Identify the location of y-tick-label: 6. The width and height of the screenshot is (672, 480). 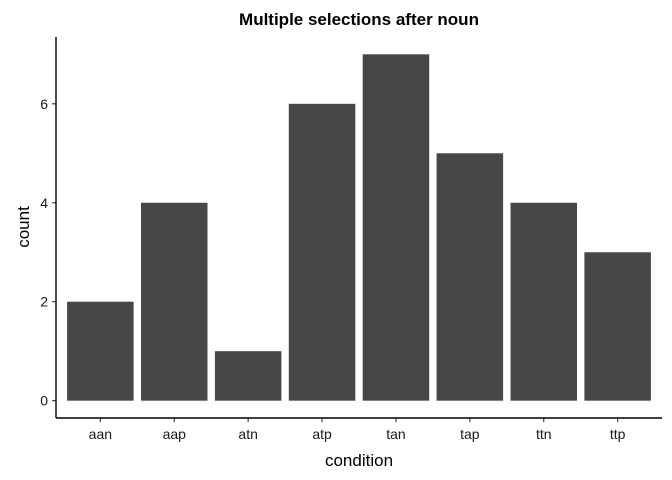
(44, 104).